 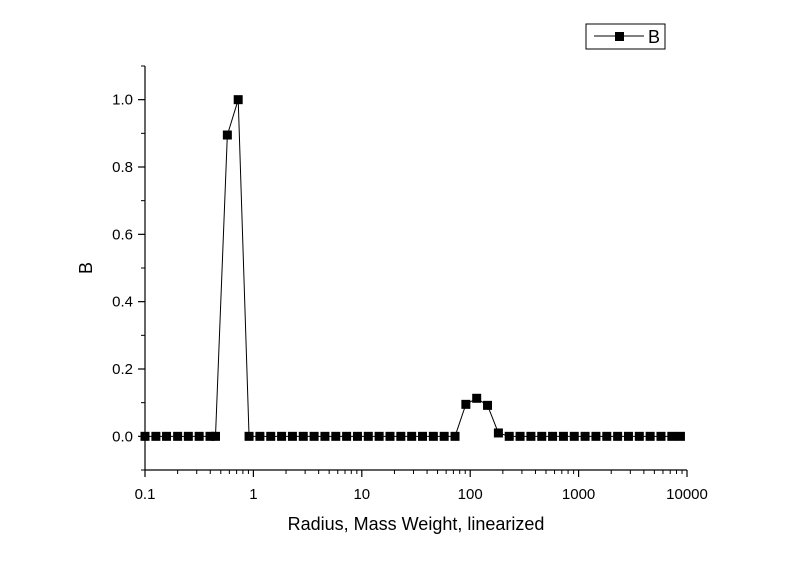 I want to click on legend: B, so click(x=625, y=36).